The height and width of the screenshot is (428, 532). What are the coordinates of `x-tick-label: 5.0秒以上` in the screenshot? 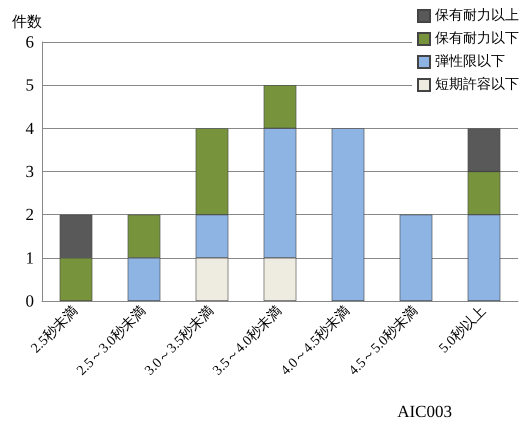 It's located at (463, 329).